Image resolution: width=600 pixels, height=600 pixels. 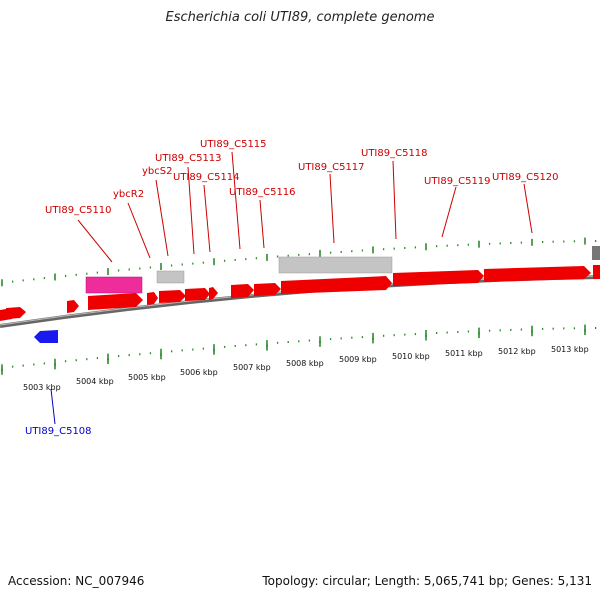 What do you see at coordinates (331, 167) in the screenshot?
I see `gene-label: UTI89_C5117` at bounding box center [331, 167].